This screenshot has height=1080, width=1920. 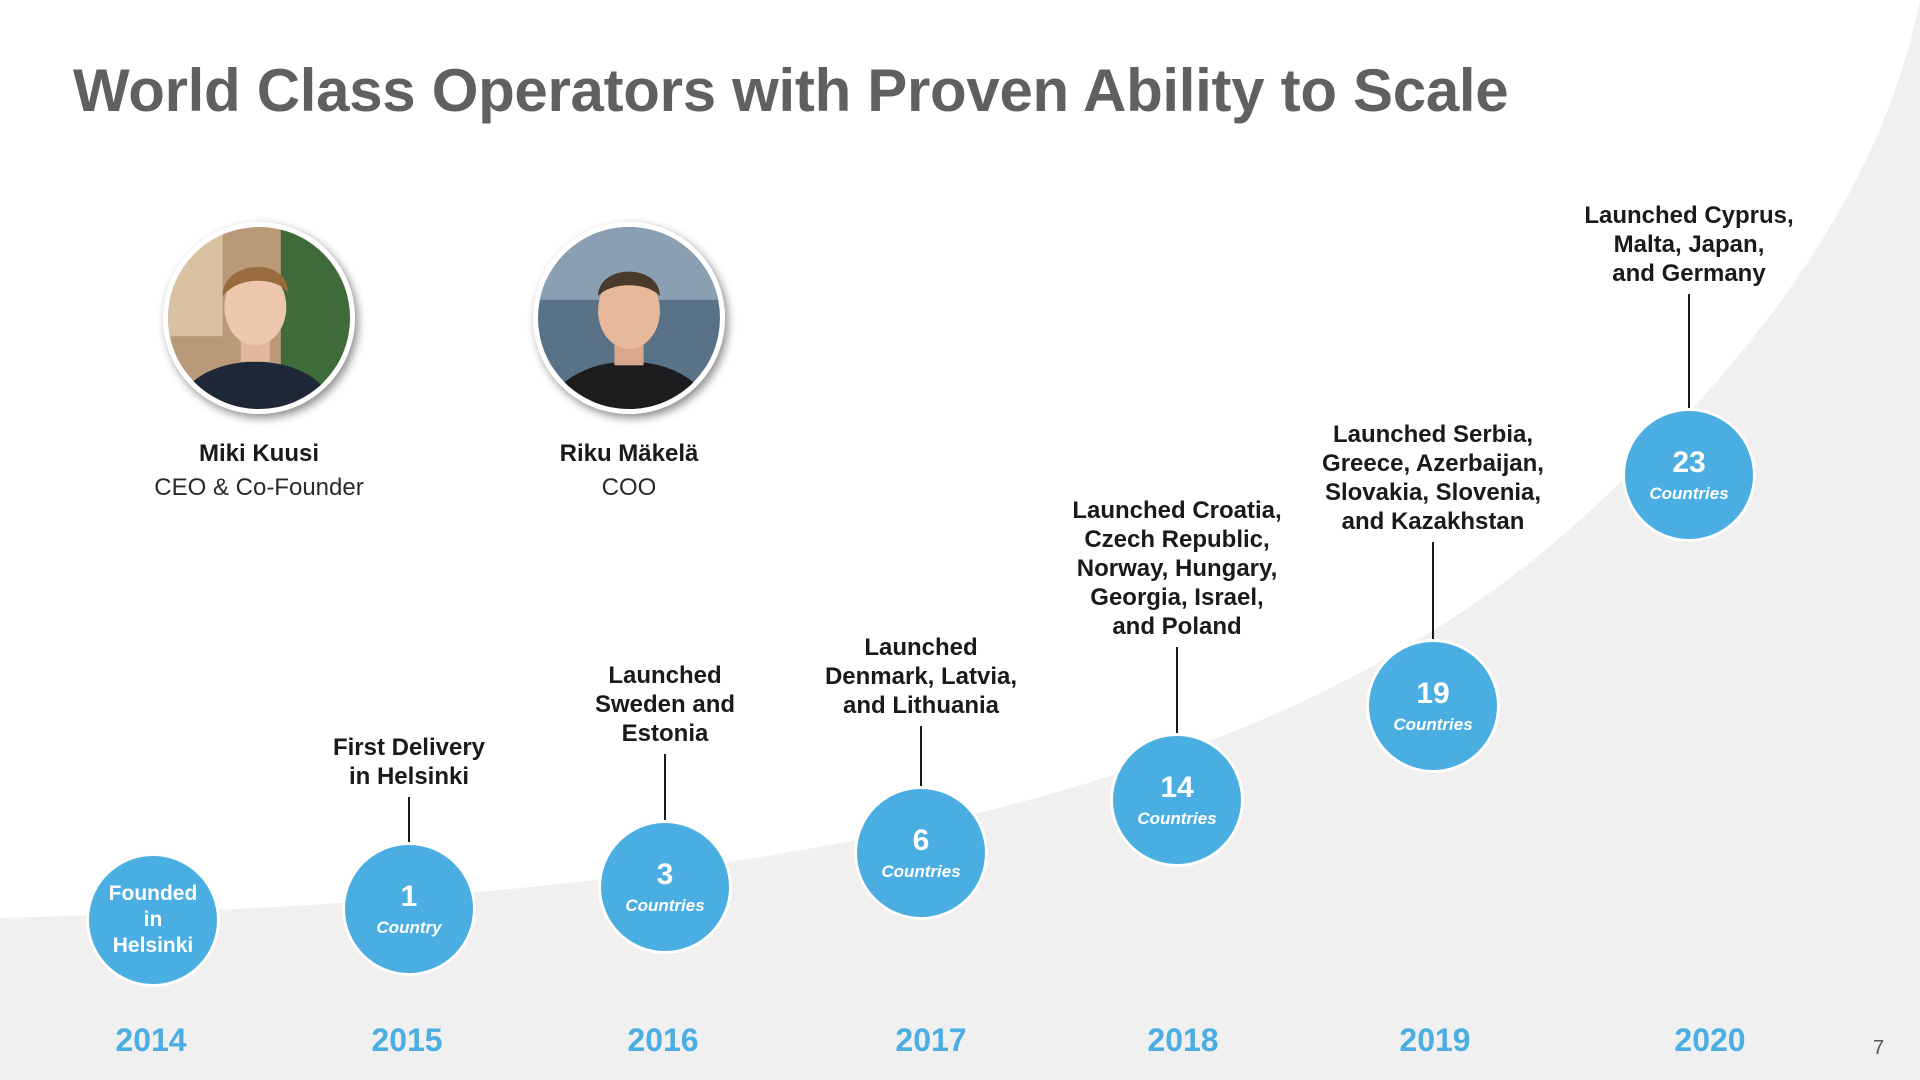 I want to click on milestone-label-line: and Poland, so click(x=1177, y=626).